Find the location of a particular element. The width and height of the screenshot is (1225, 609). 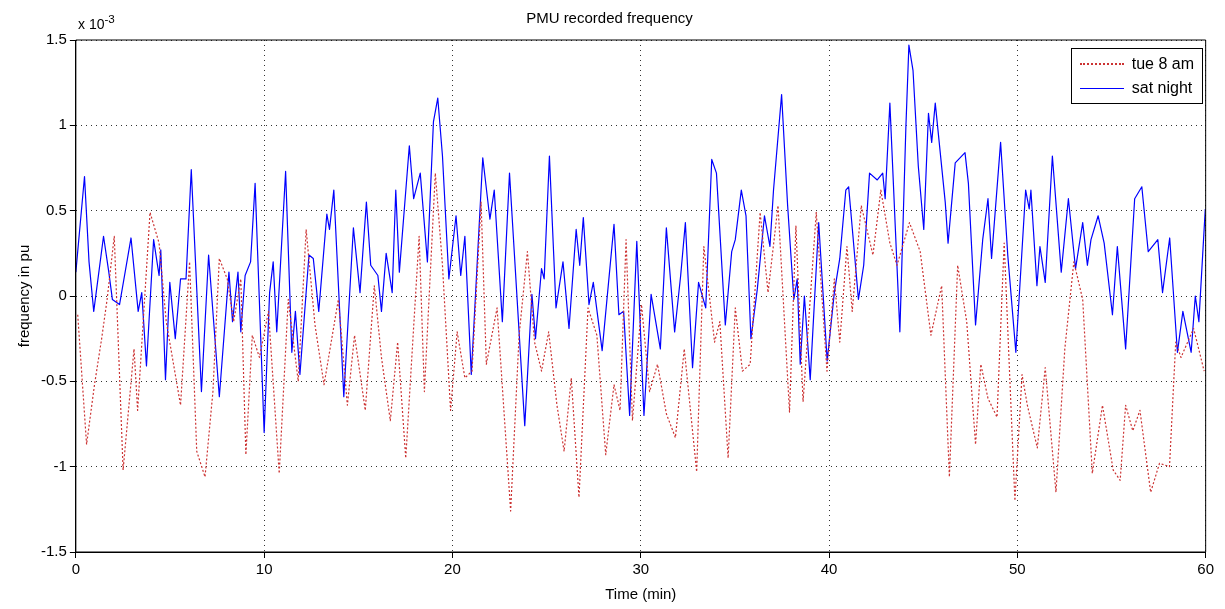

y-tick-label: 0.5 is located at coordinates (56, 209).